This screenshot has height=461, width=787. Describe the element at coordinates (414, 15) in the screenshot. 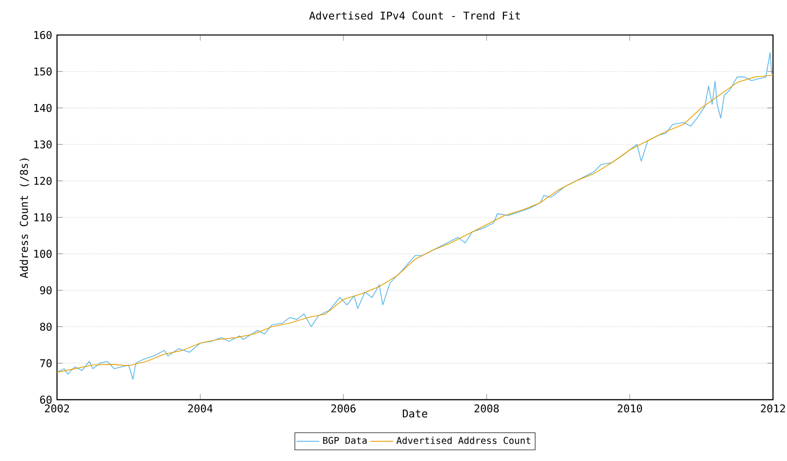

I see `chart-title: Advertised IPv4 Count - Trend Fit` at that location.